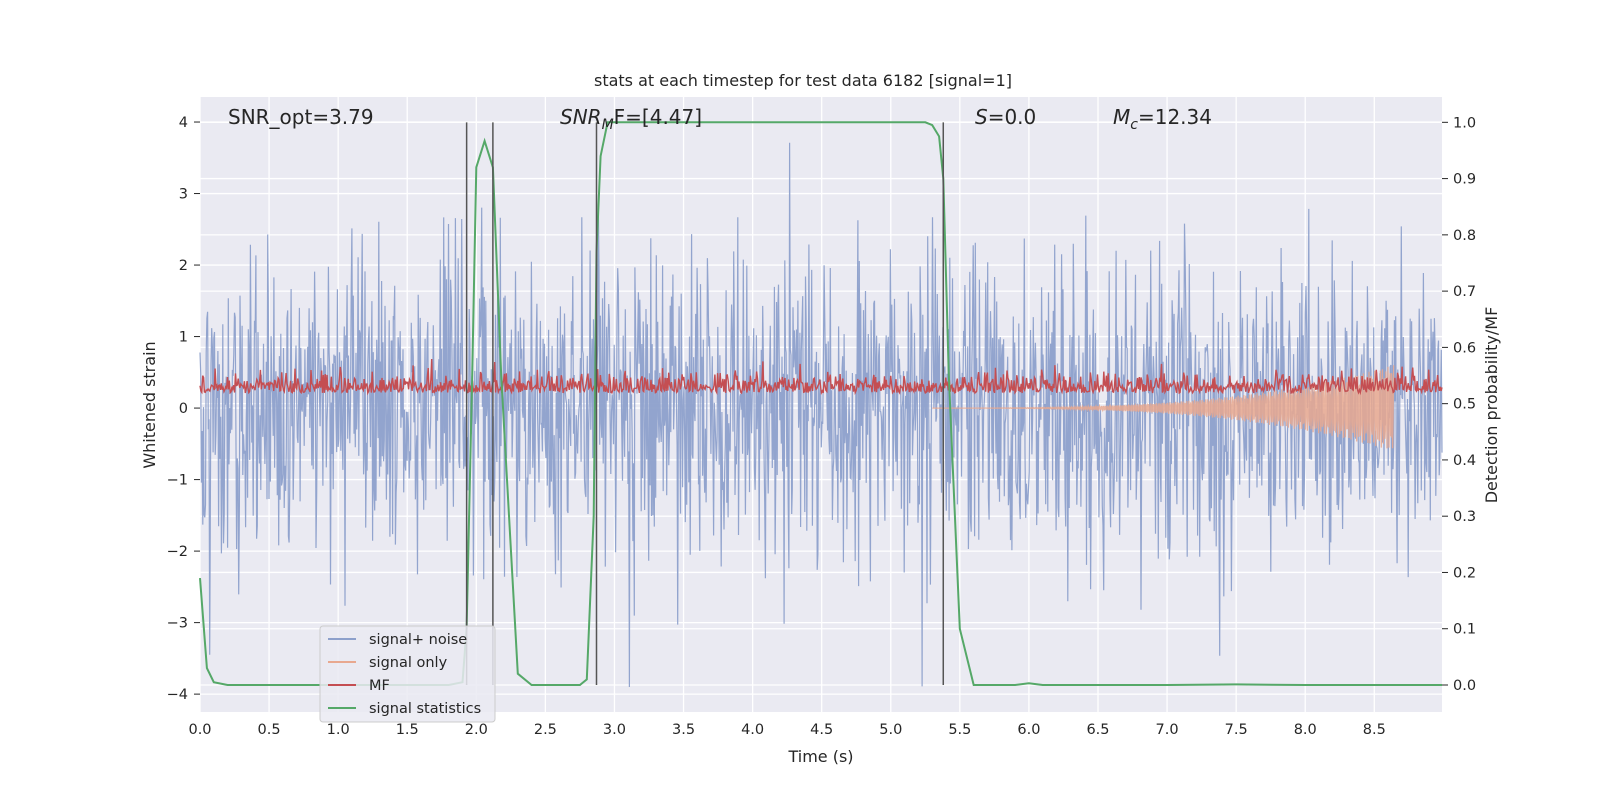 This screenshot has height=800, width=1600. Describe the element at coordinates (1175, 117) in the screenshot. I see `annotation-mc-rest: =12.34` at that location.